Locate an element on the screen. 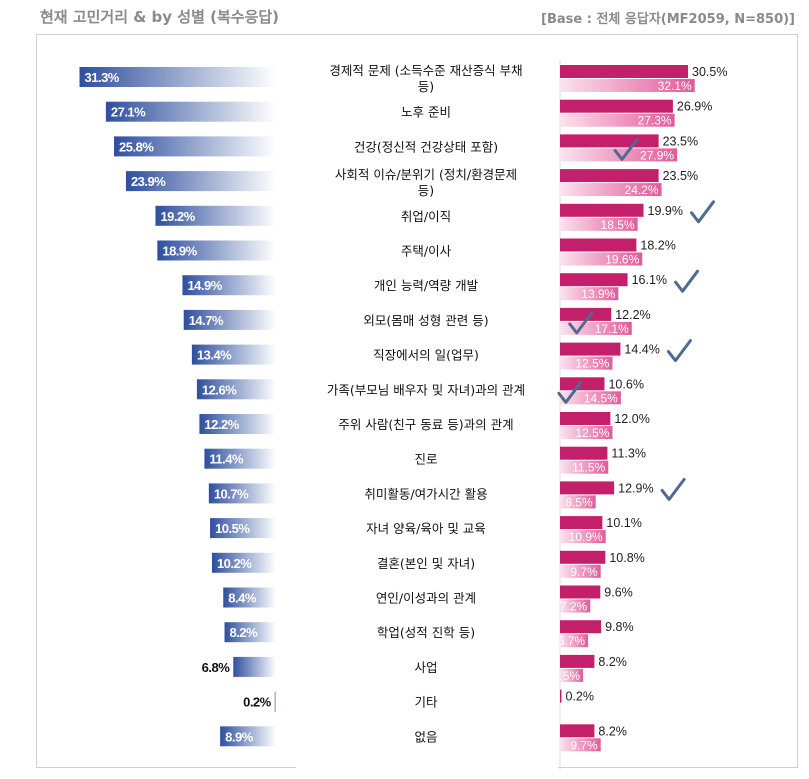 This screenshot has height=779, width=809. total-value-label: 14.7% is located at coordinates (206, 320).